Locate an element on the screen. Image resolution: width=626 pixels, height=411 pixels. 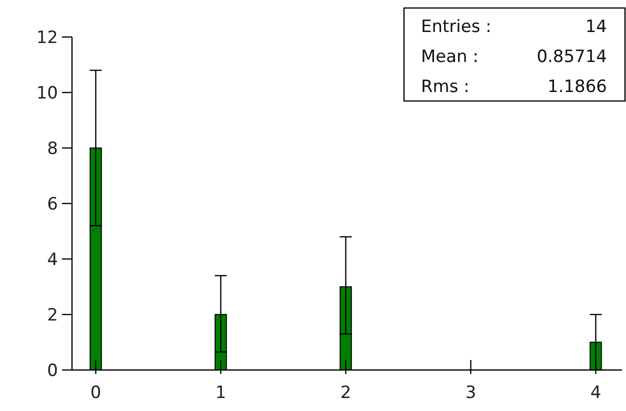
y-tick-label: 10 is located at coordinates (47, 93).